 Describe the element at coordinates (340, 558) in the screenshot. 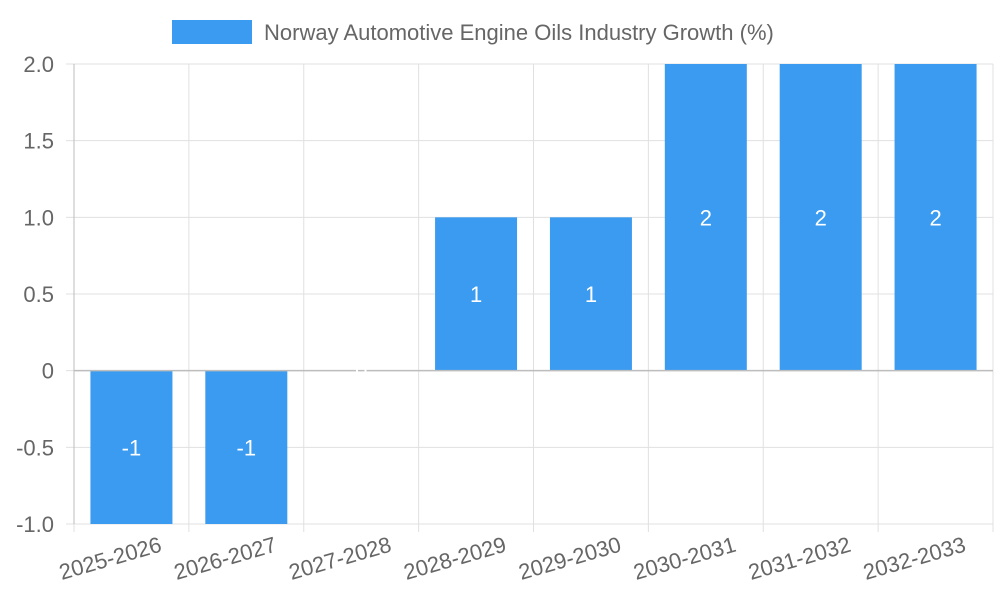

I see `x-tick-label: 2027-2028` at that location.